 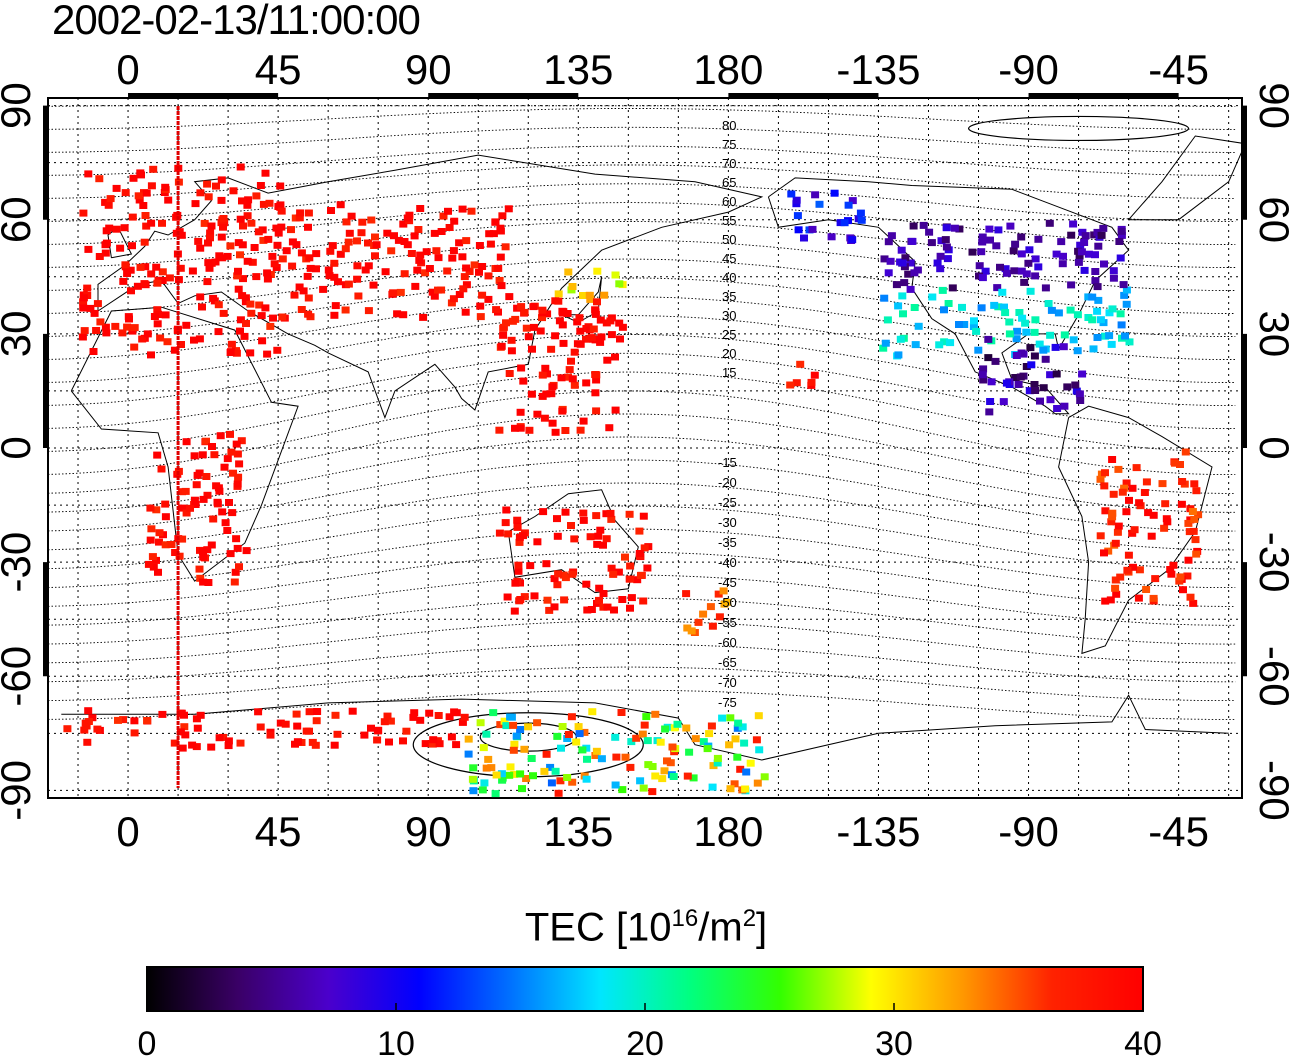 I want to click on colorbar-tick-label: 40, so click(x=1143, y=1041).